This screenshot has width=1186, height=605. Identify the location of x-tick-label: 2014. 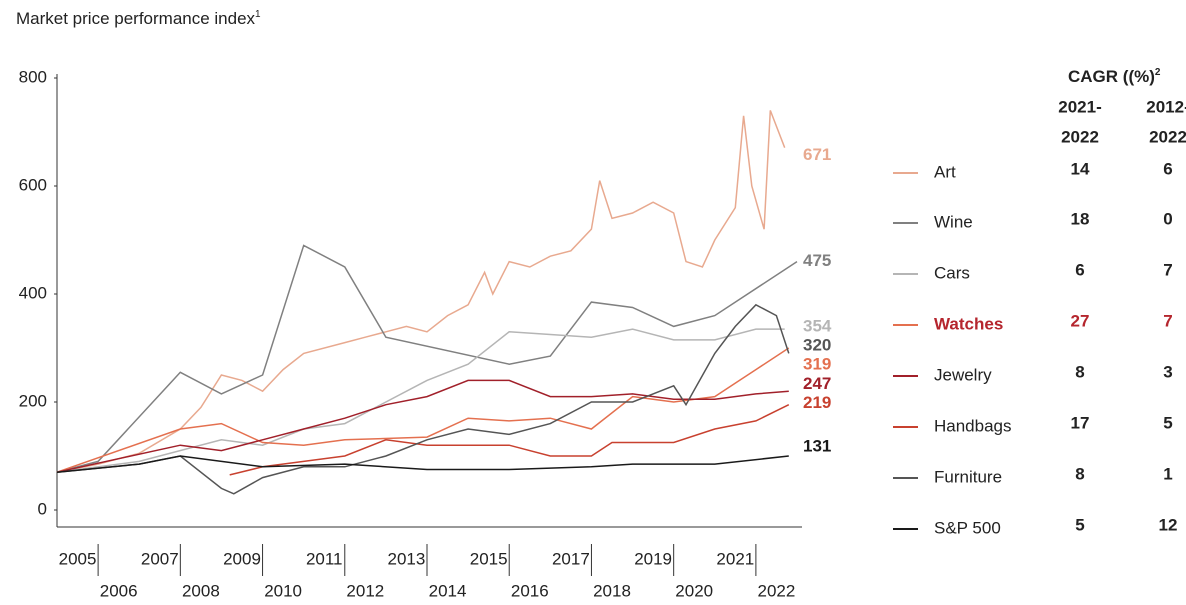
(448, 590).